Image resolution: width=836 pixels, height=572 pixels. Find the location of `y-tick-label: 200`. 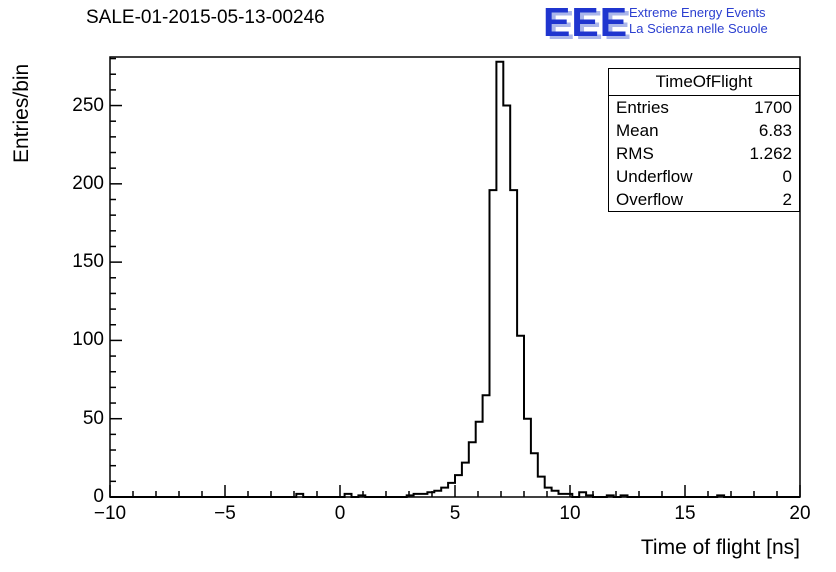

y-tick-label: 200 is located at coordinates (88, 183).